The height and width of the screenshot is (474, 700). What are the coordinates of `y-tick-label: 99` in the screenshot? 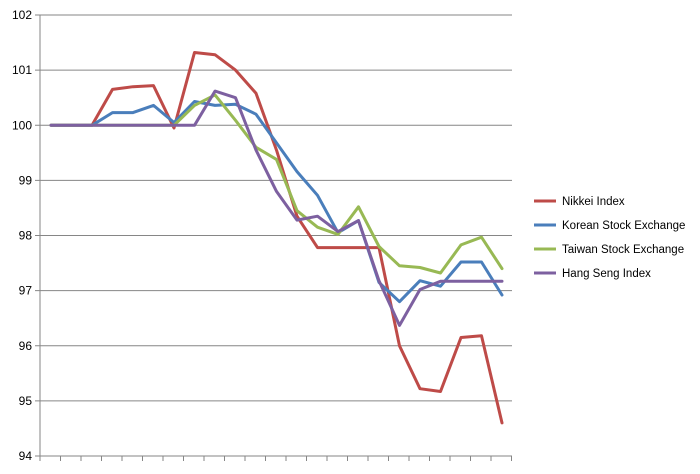 It's located at (26, 180).